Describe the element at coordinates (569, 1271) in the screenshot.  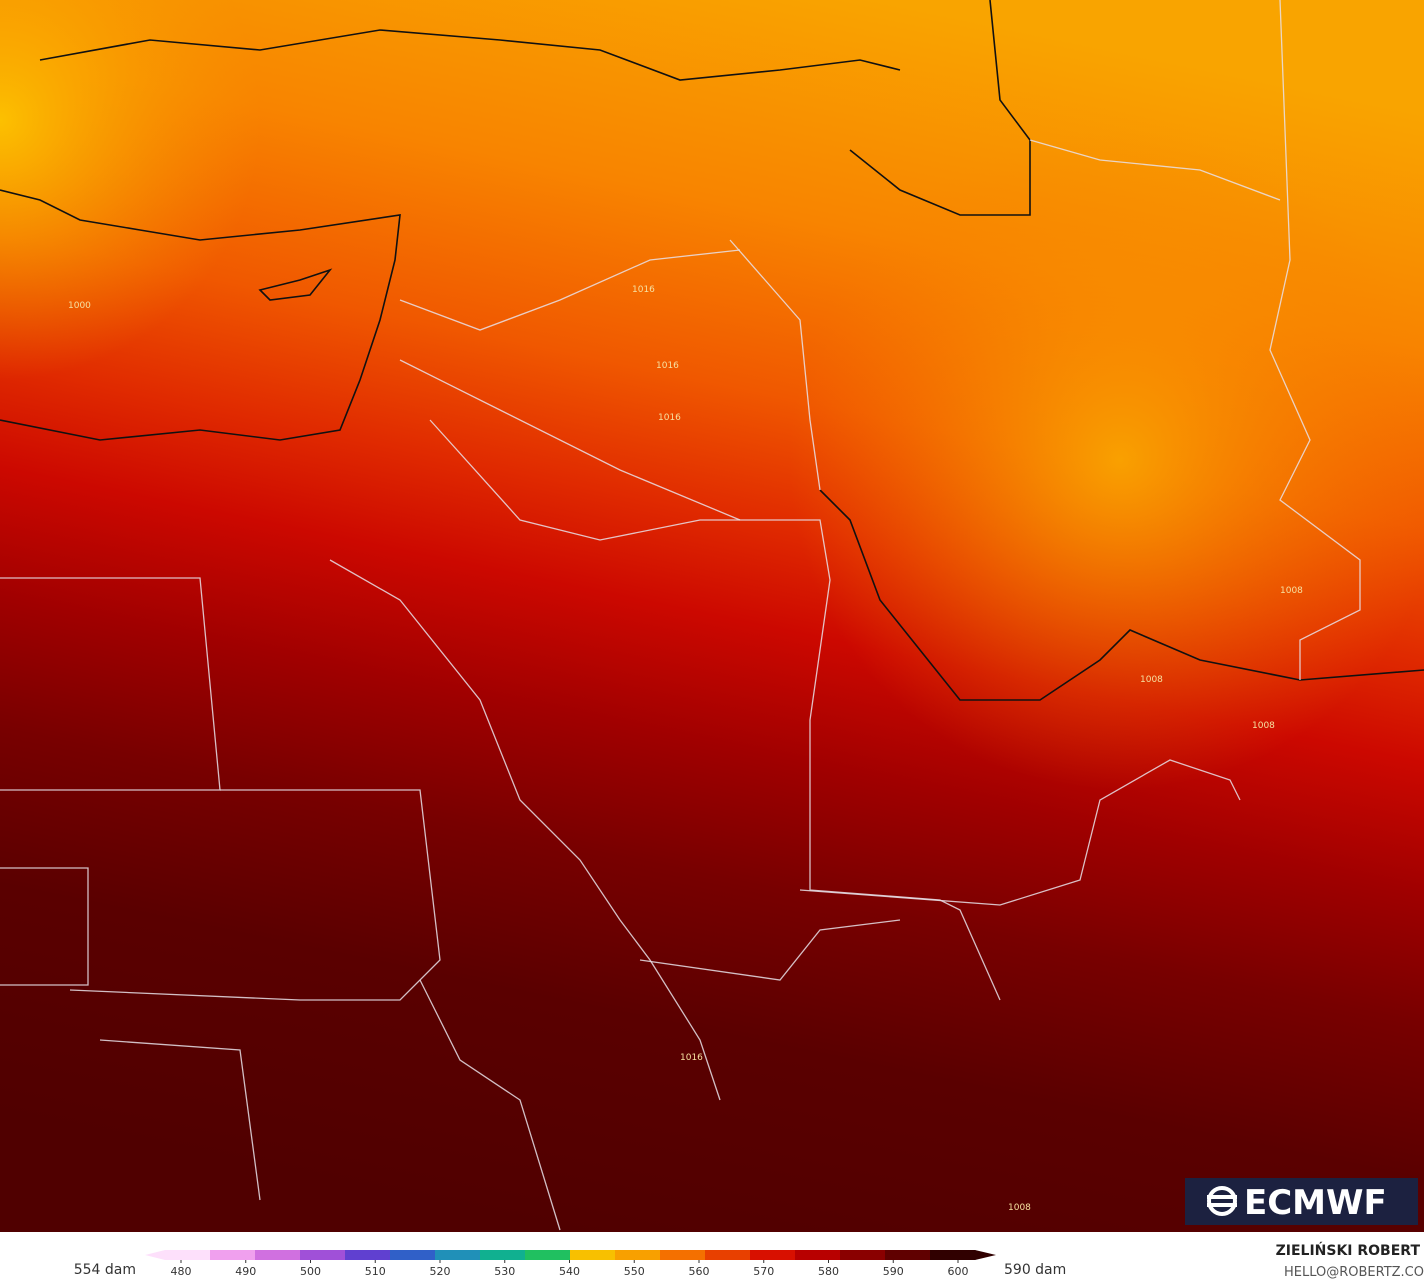
I see `colorbar-tick-label: 540` at that location.